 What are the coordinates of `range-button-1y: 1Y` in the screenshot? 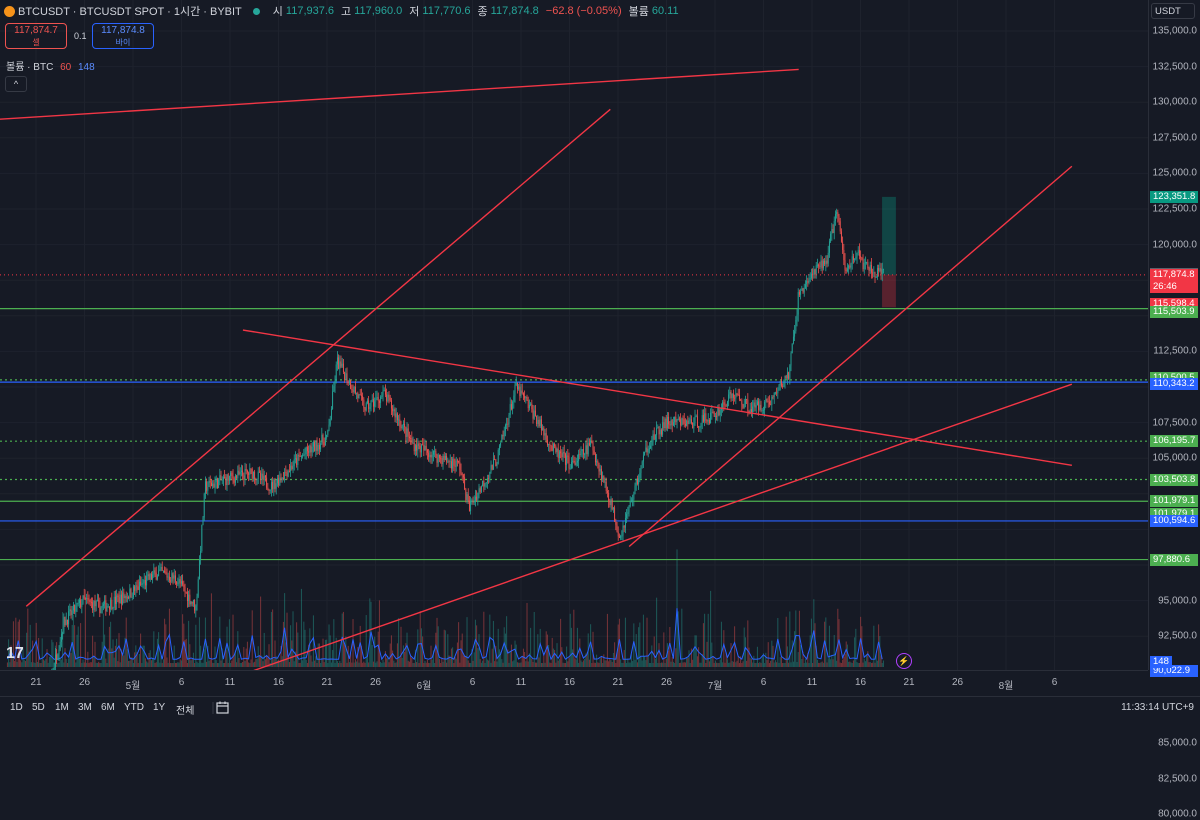 It's located at (159, 707).